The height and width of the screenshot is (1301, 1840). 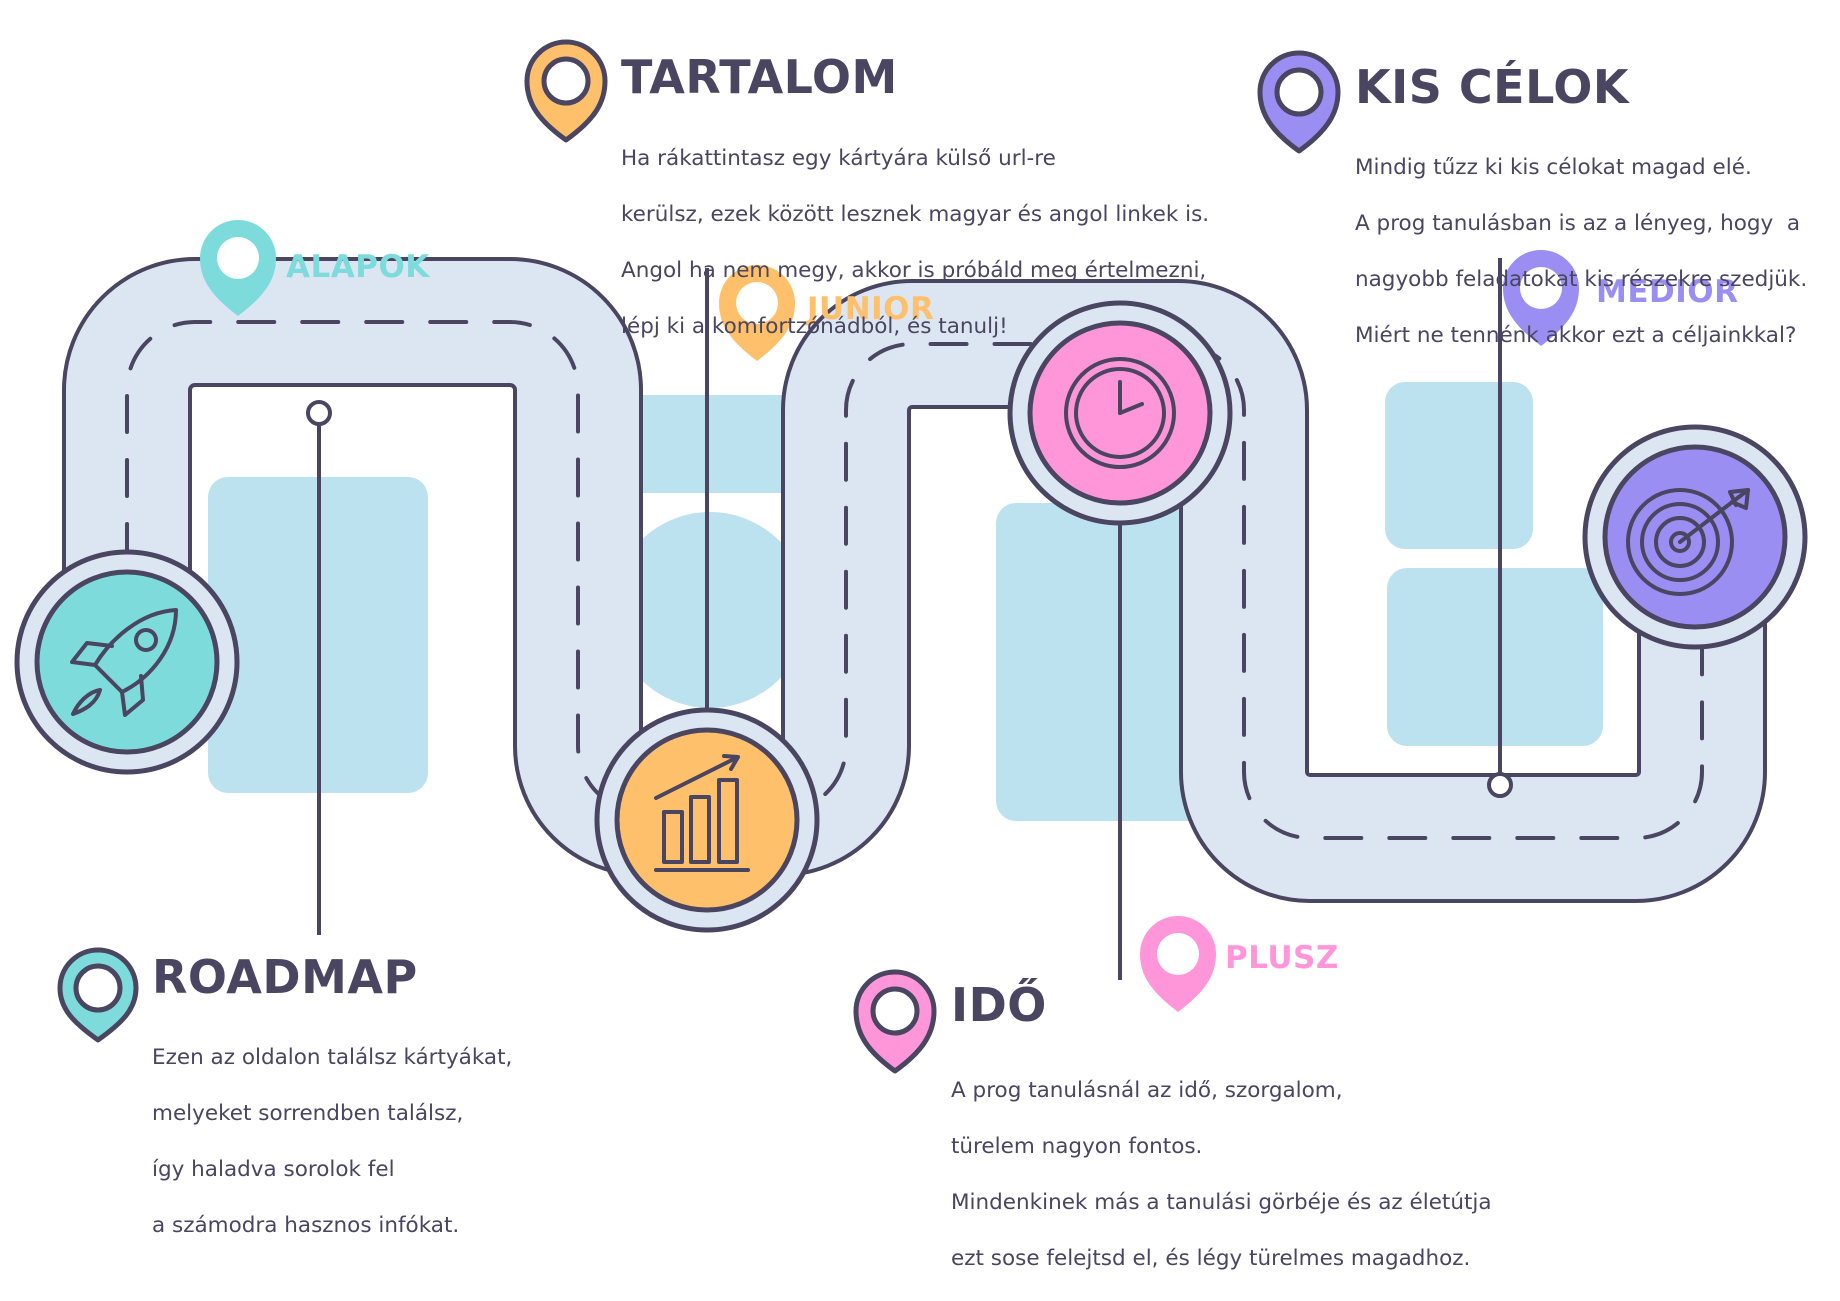 I want to click on target-icon, so click(x=1688, y=542).